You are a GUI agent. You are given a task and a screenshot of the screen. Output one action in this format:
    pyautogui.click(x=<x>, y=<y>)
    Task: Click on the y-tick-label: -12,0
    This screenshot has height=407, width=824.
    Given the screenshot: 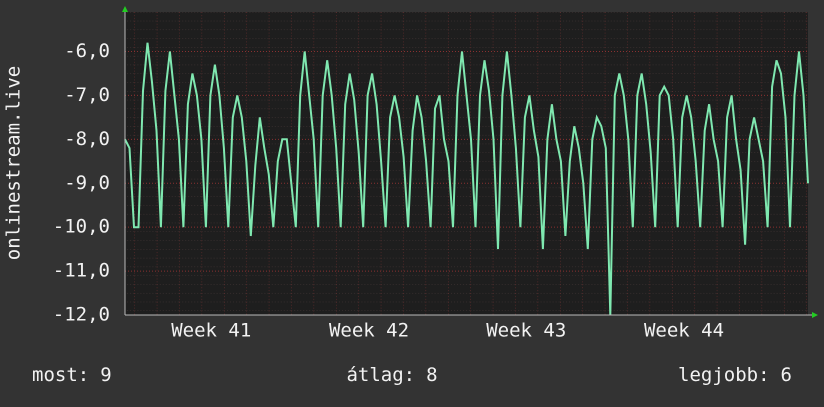 What is the action you would take?
    pyautogui.click(x=81, y=315)
    